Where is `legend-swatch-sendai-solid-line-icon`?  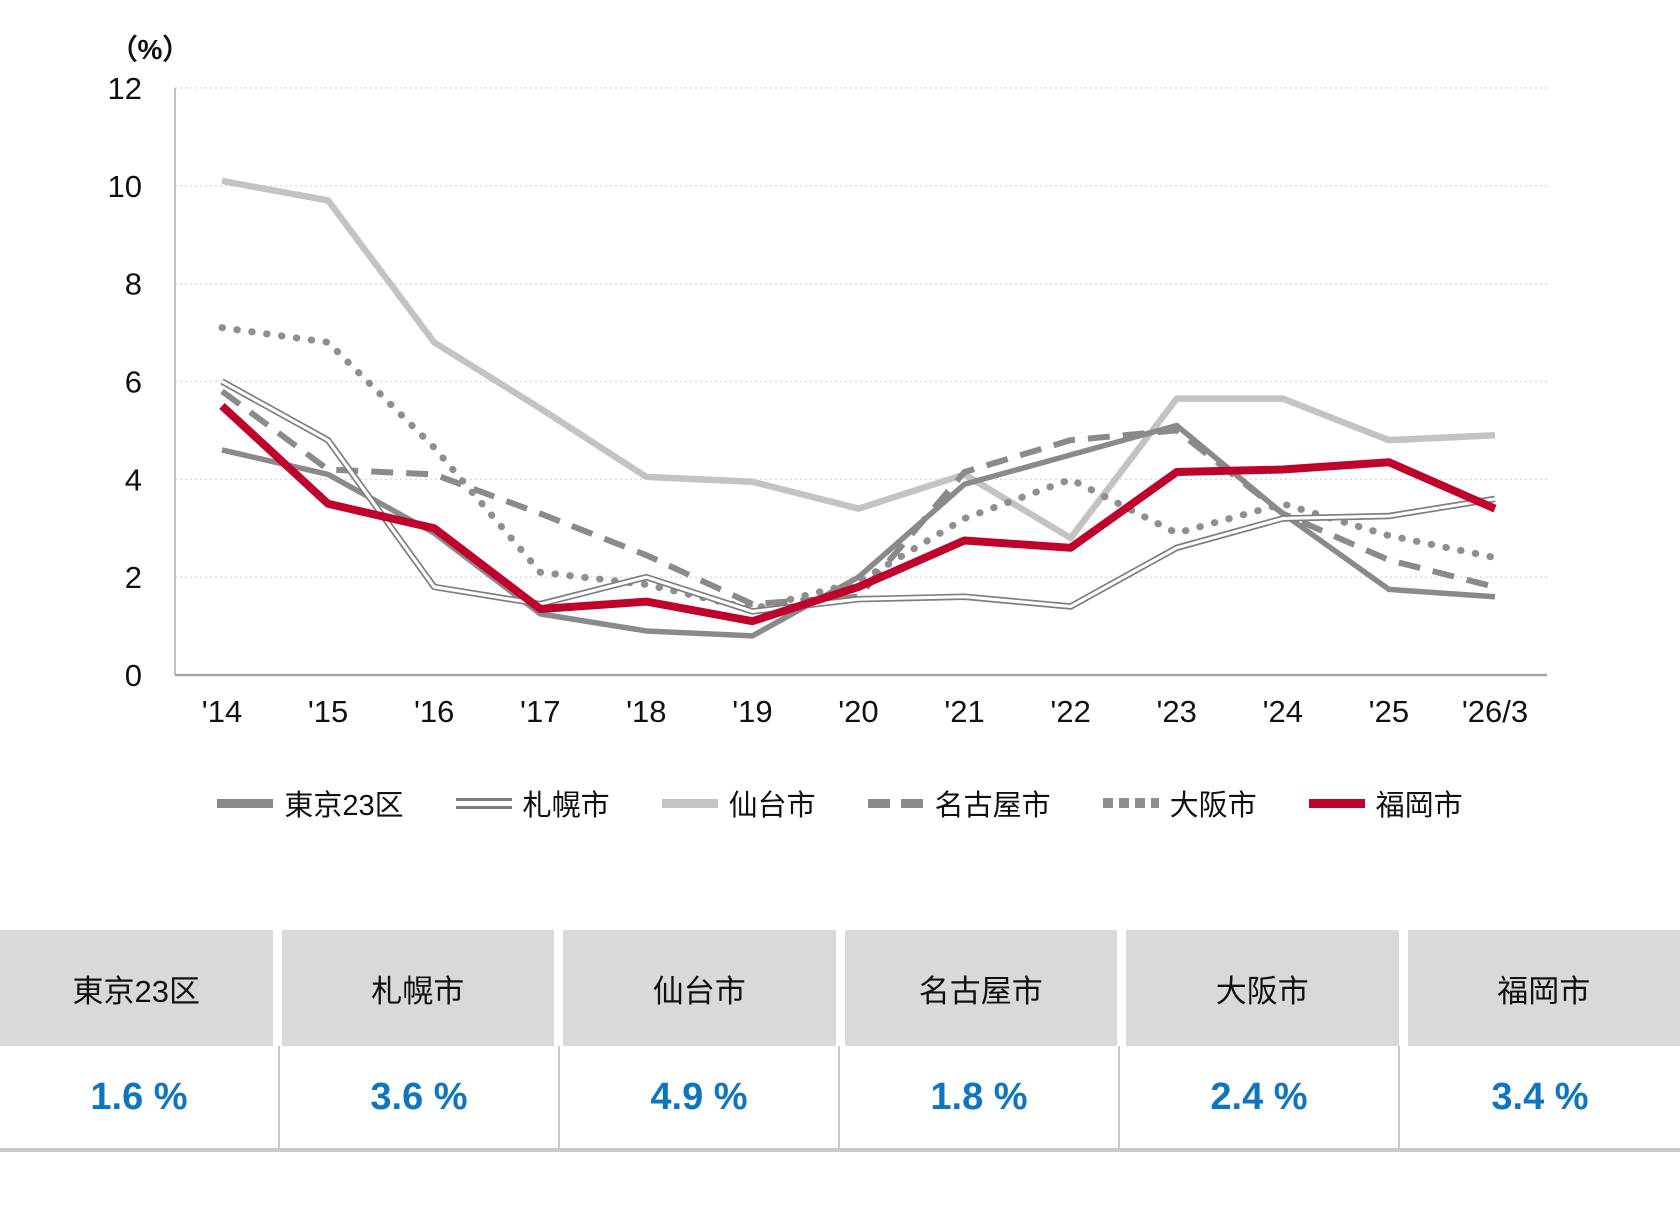 legend-swatch-sendai-solid-line-icon is located at coordinates (689, 803).